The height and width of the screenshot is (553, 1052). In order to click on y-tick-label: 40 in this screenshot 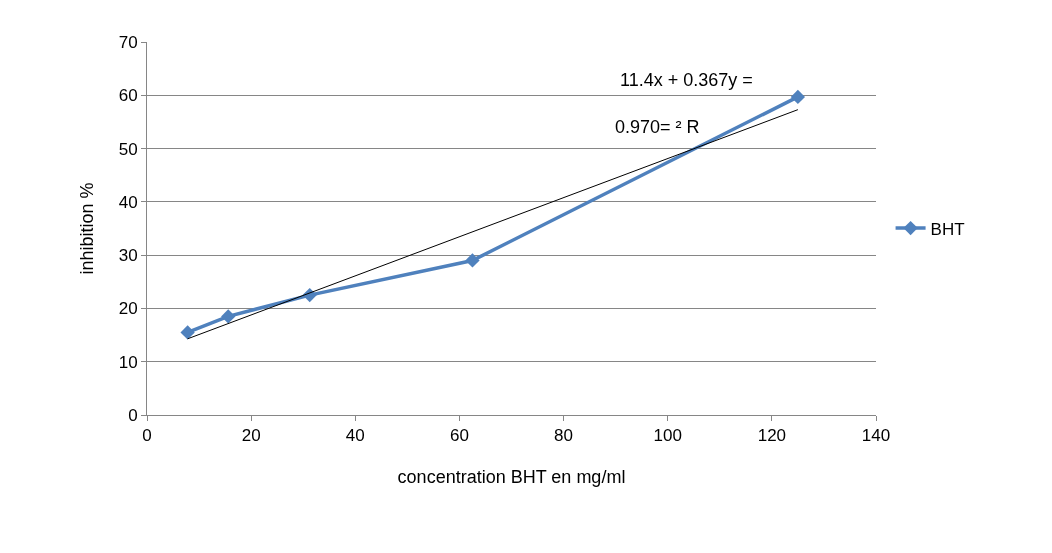, I will do `click(128, 202)`.